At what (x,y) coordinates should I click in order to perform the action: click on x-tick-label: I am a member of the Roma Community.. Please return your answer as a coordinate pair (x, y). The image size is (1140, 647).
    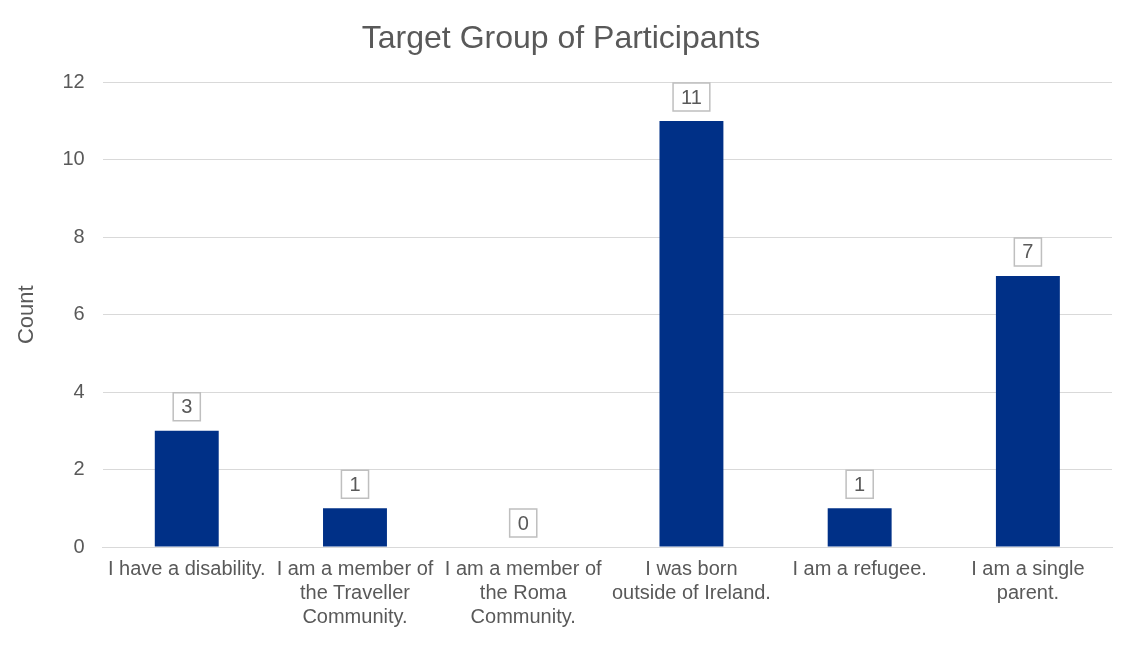
    Looking at the image, I should click on (523, 591).